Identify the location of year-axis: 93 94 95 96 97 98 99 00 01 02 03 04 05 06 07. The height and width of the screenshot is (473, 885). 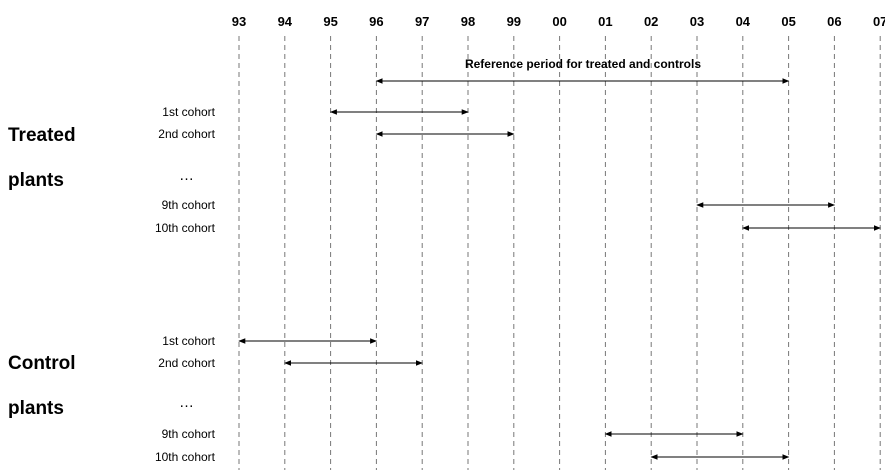
(558, 21).